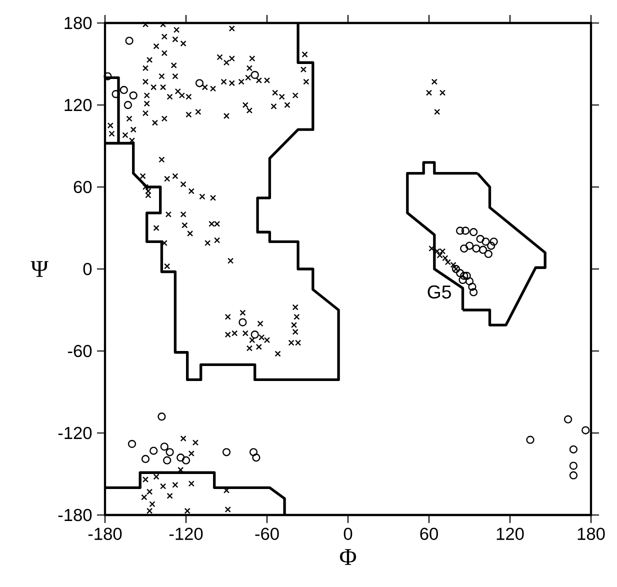 This screenshot has width=617, height=587. I want to click on x-tick-label: 120, so click(510, 534).